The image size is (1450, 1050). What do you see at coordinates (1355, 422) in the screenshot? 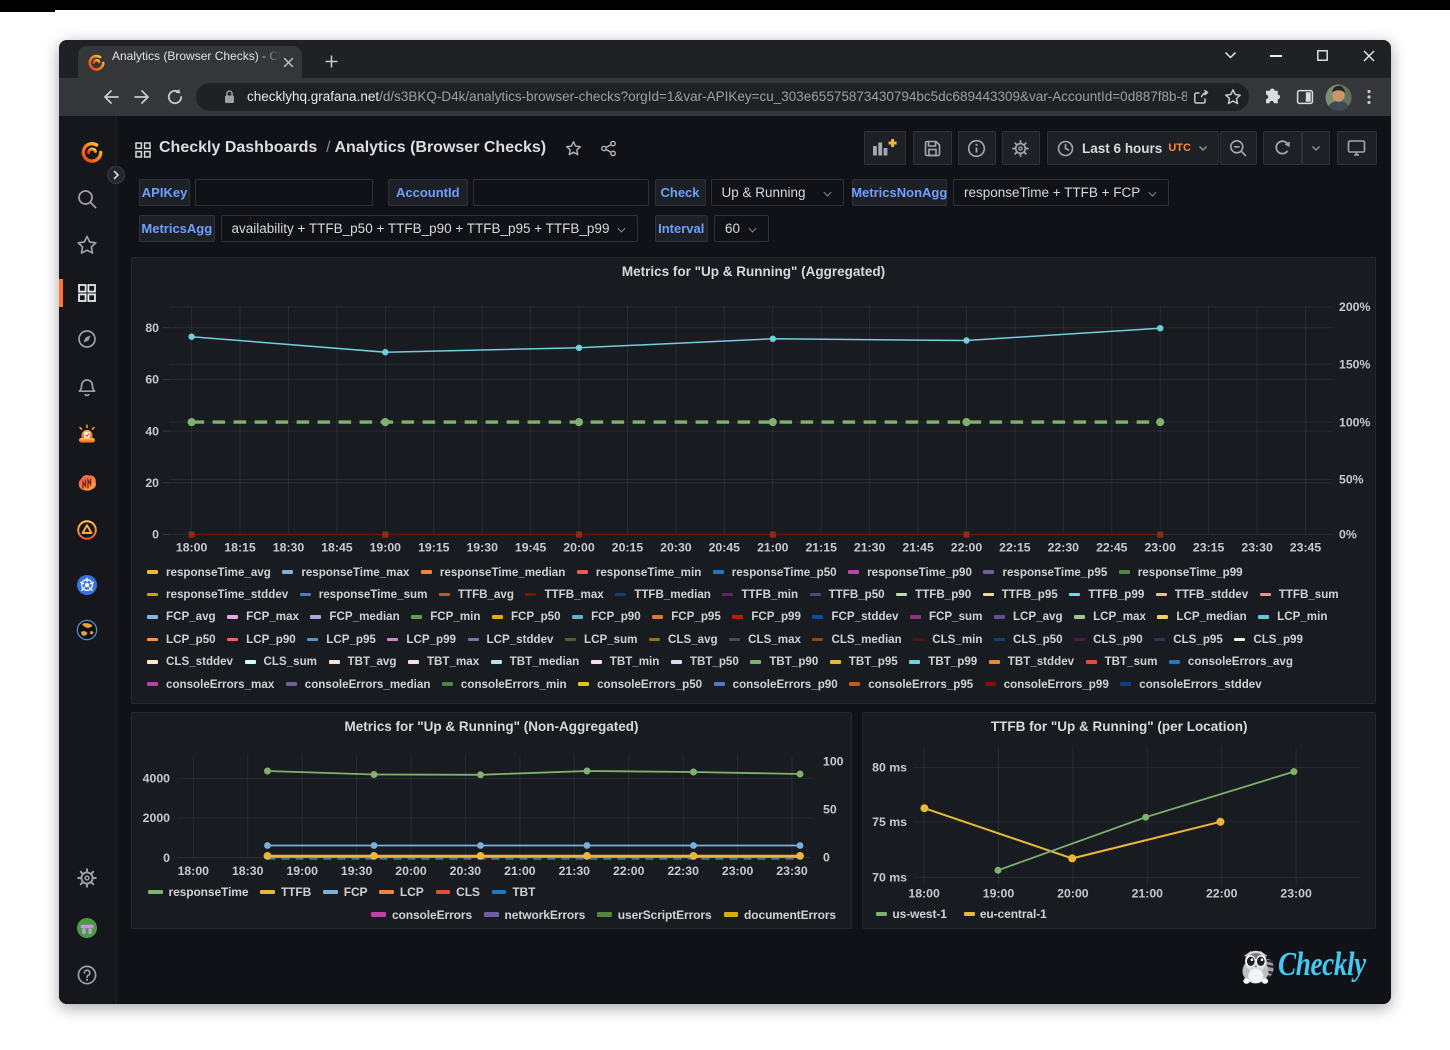
I see `svg-text: 100%` at bounding box center [1355, 422].